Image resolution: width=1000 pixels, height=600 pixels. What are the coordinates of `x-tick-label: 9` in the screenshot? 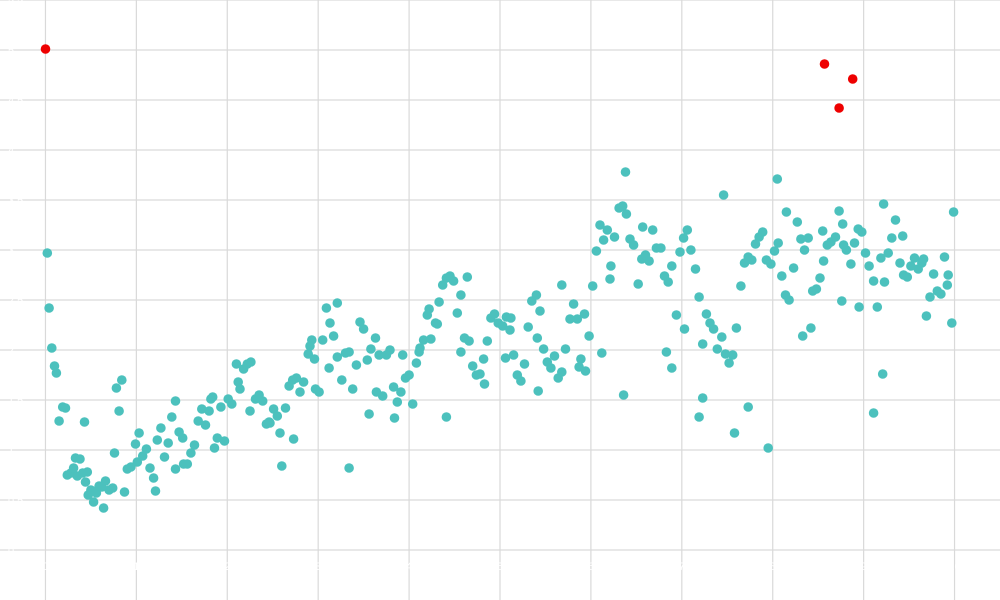 It's located at (864, 567).